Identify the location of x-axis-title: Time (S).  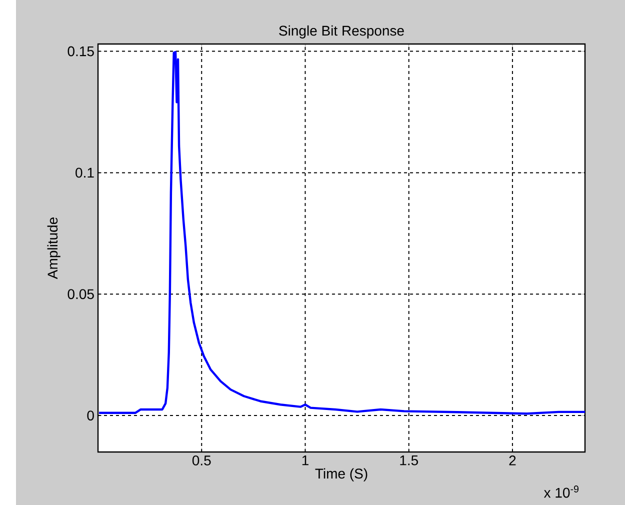
(341, 475).